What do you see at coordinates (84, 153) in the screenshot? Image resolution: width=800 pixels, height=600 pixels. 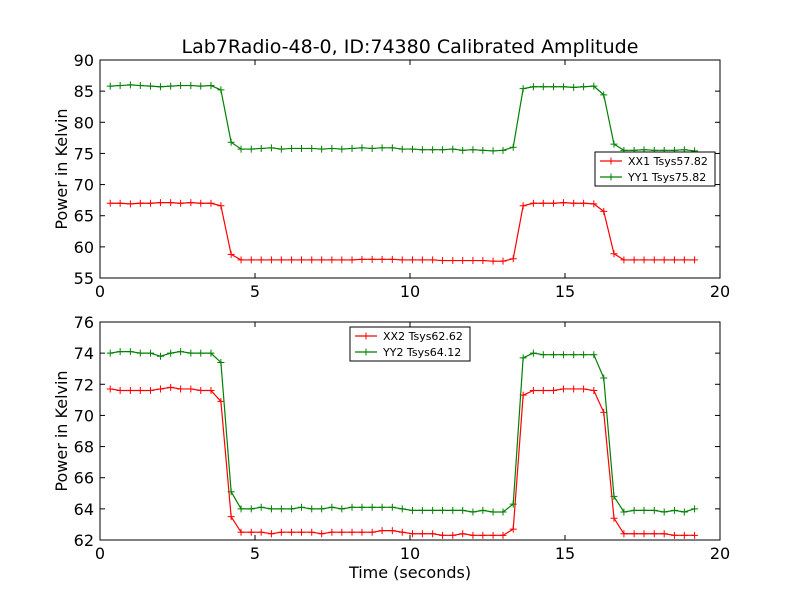 I see `y-tick-label: 75` at bounding box center [84, 153].